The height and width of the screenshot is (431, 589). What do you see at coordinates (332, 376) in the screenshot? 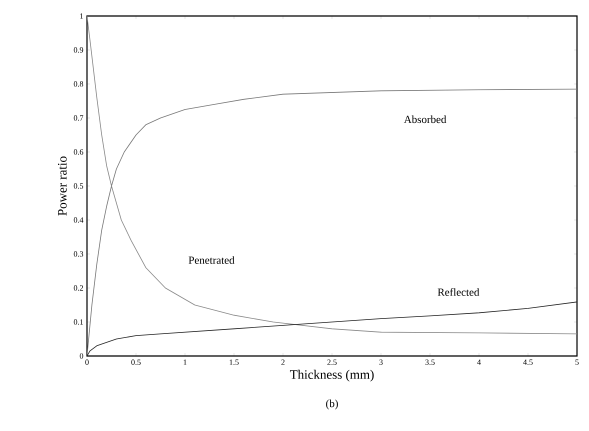
I see `x-axis-title: Thickness (mm)` at bounding box center [332, 376].